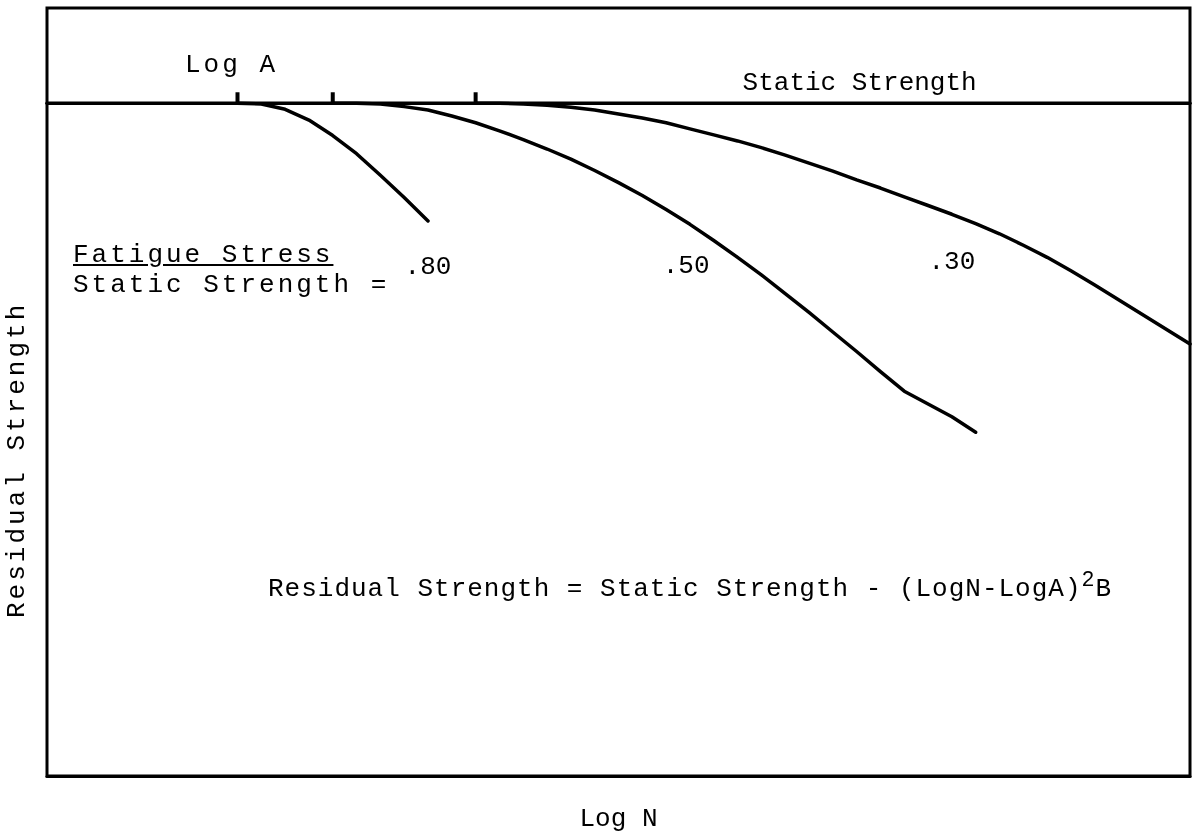 Image resolution: width=1193 pixels, height=837 pixels. I want to click on annotation: Static Strength =, so click(231, 285).